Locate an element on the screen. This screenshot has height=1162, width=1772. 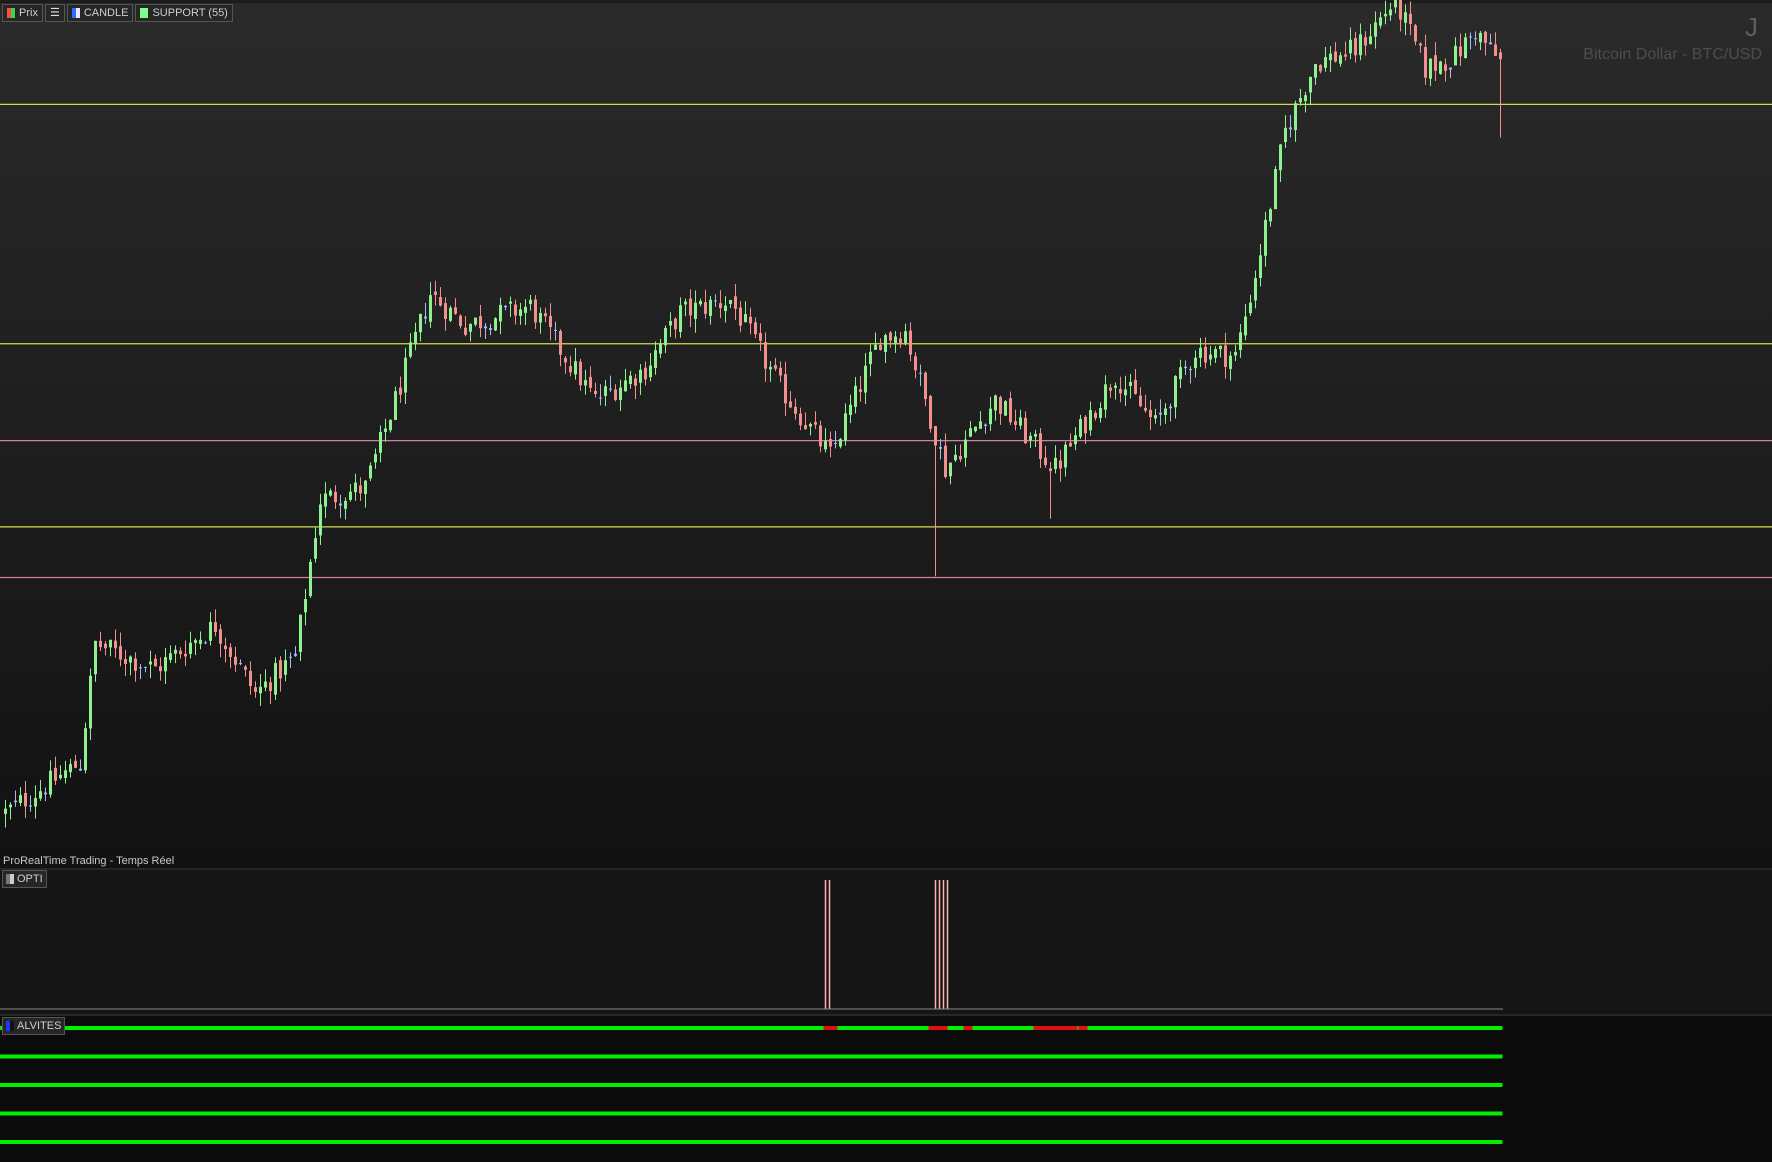
opti-pane is located at coordinates (886, 943).